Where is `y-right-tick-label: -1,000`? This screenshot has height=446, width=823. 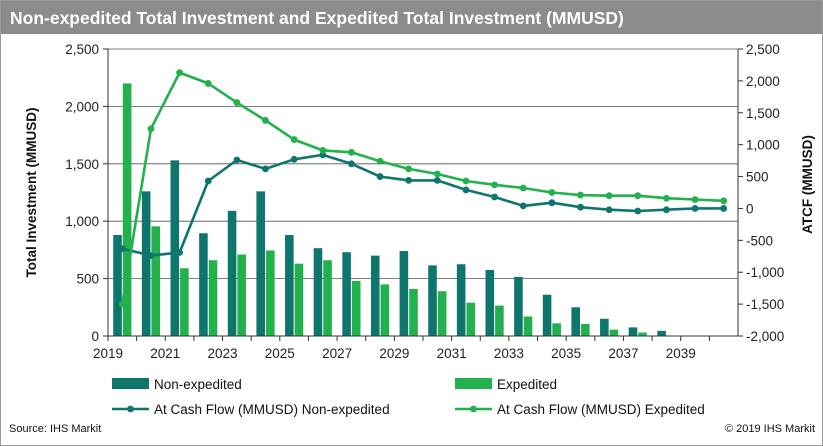 y-right-tick-label: -1,000 is located at coordinates (765, 272).